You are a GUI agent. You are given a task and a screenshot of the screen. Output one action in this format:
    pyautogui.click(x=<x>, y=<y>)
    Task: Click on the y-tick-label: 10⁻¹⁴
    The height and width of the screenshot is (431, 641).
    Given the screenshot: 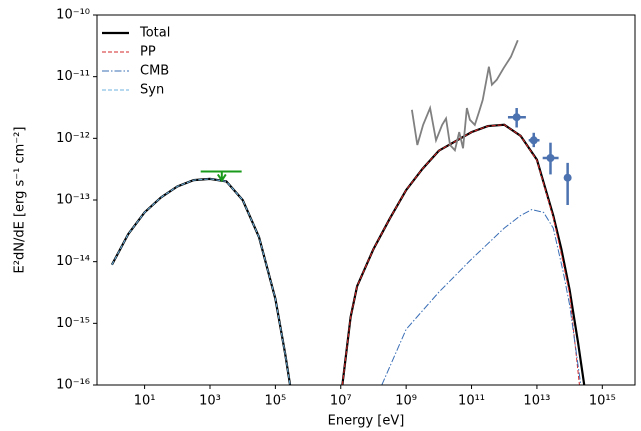 What is the action you would take?
    pyautogui.click(x=73, y=261)
    